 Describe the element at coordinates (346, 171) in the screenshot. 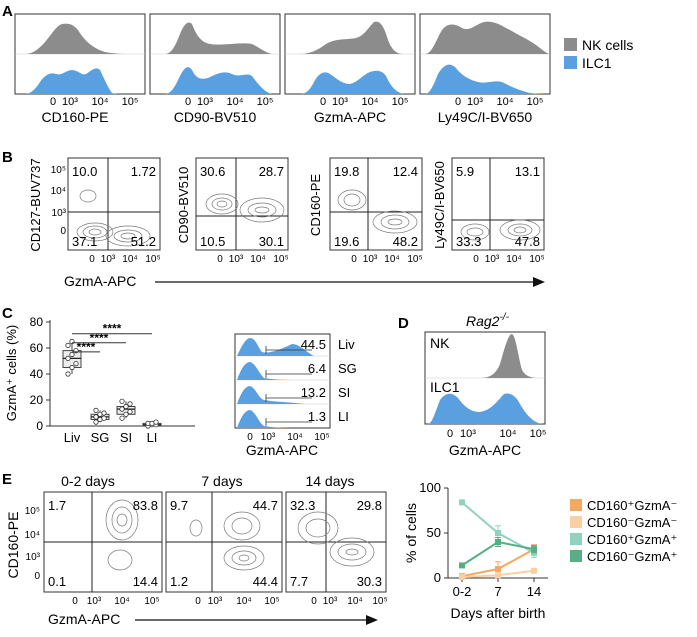

I see `quadrant-ul: 19.8` at that location.